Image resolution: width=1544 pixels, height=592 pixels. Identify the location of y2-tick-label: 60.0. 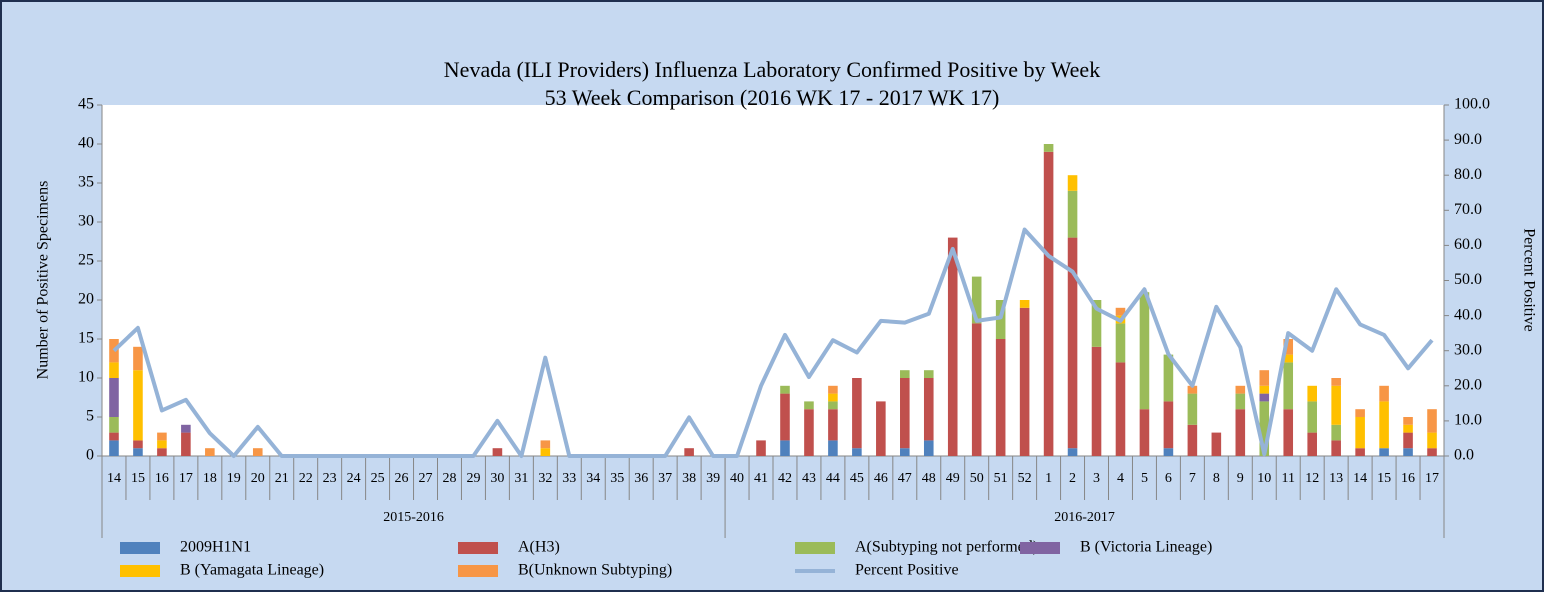
(1468, 244).